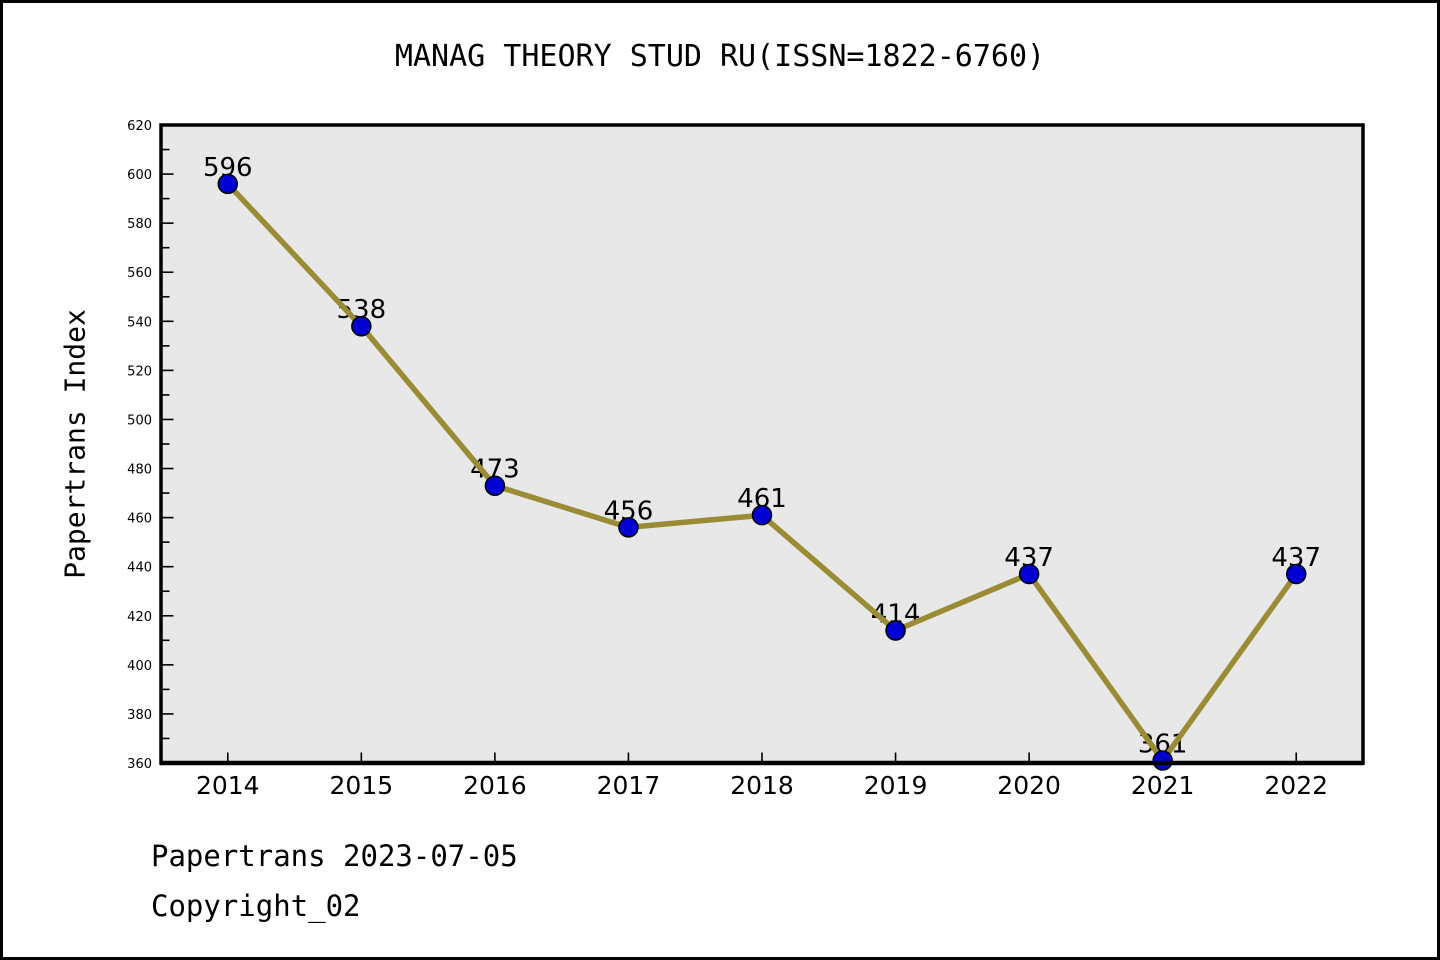 The image size is (1440, 960). Describe the element at coordinates (139, 764) in the screenshot. I see `y-tick-label: 360` at that location.